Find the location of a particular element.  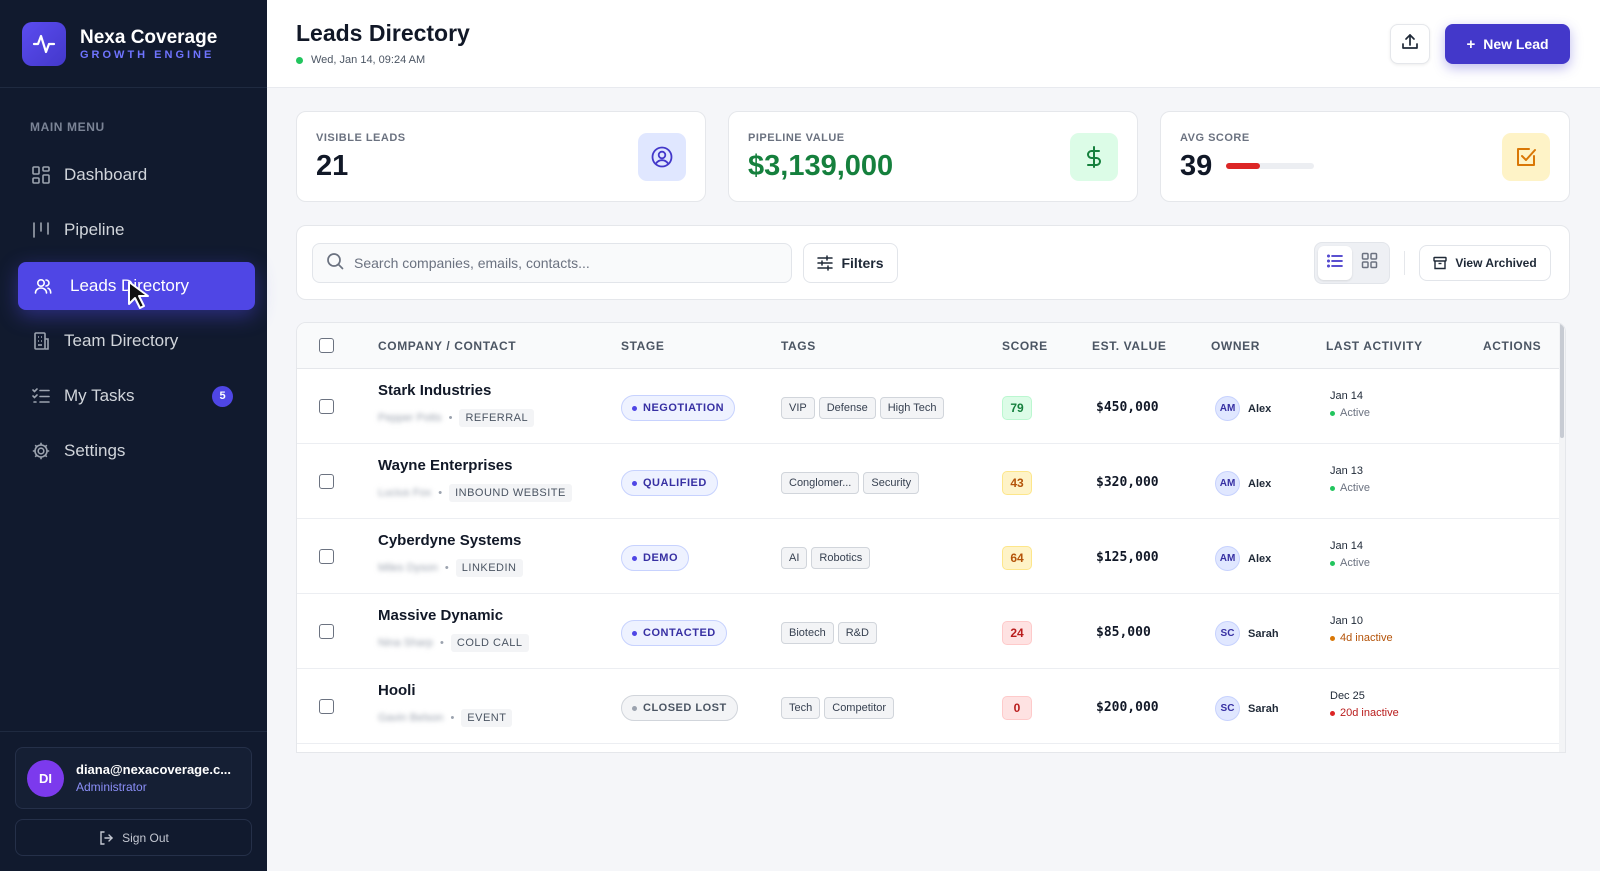

stage-label: QUALIFIED is located at coordinates (675, 483).